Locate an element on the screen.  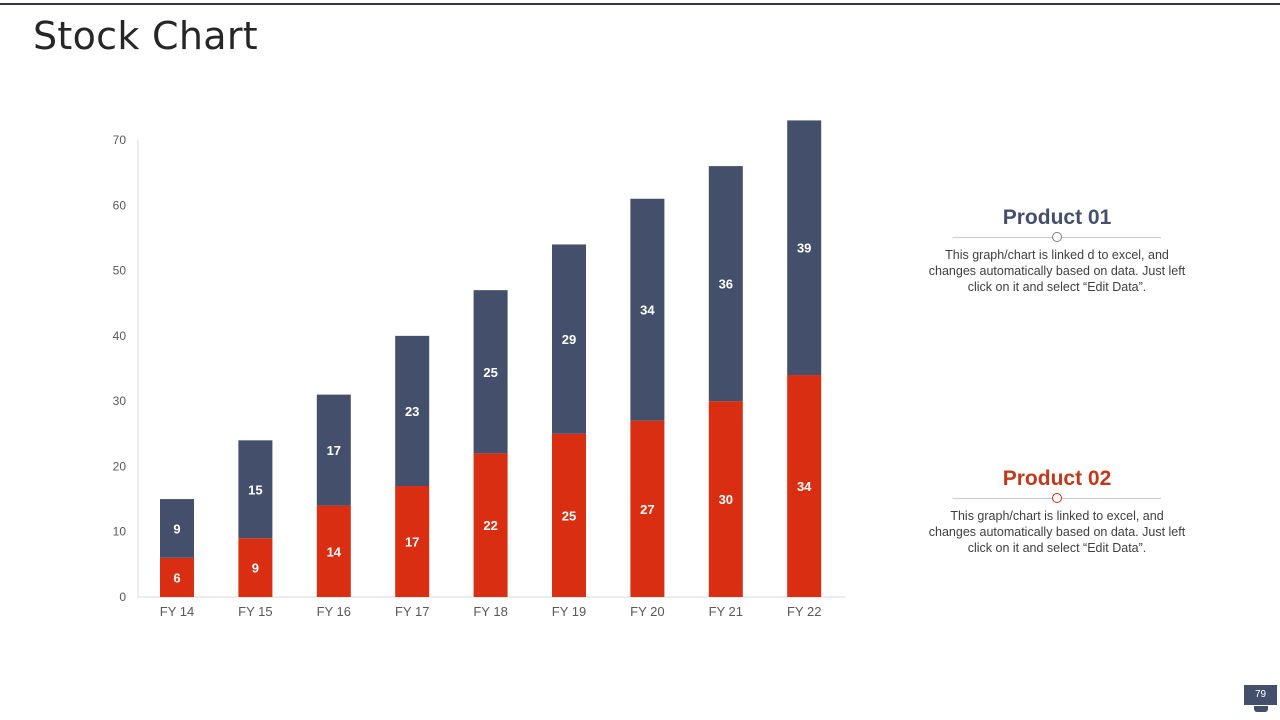
slide-title: Stock Chart is located at coordinates (145, 36).